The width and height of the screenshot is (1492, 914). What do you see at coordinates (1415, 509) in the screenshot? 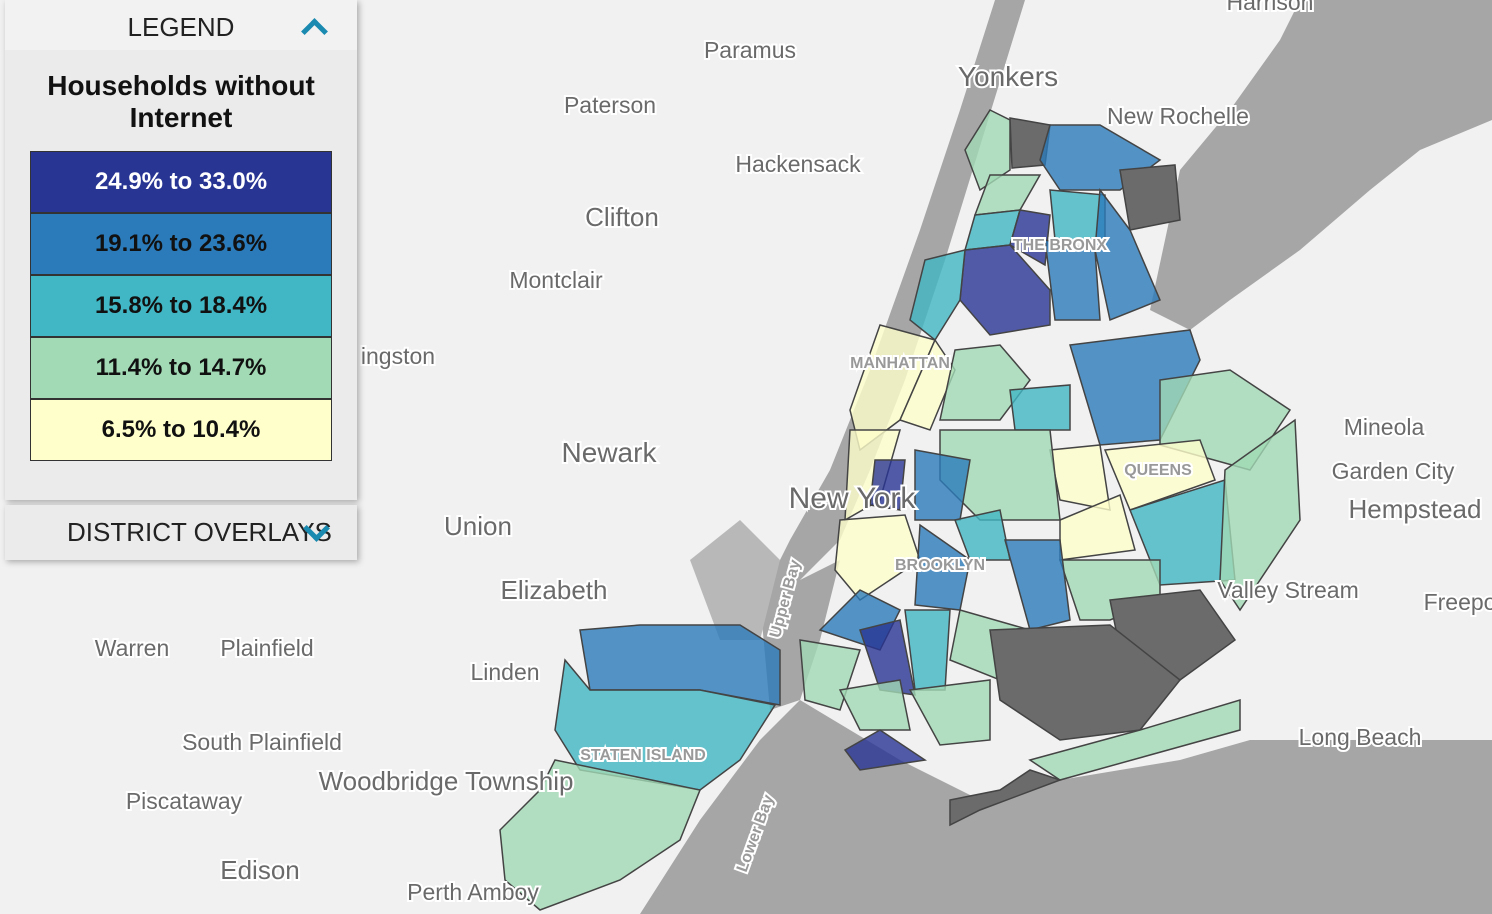
I see `place-label: Hempstead` at bounding box center [1415, 509].